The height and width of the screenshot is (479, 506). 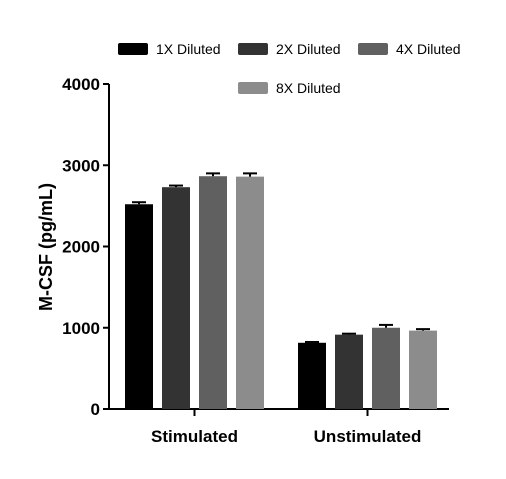 I want to click on legend-entry: 2X Diluted, so click(x=308, y=49).